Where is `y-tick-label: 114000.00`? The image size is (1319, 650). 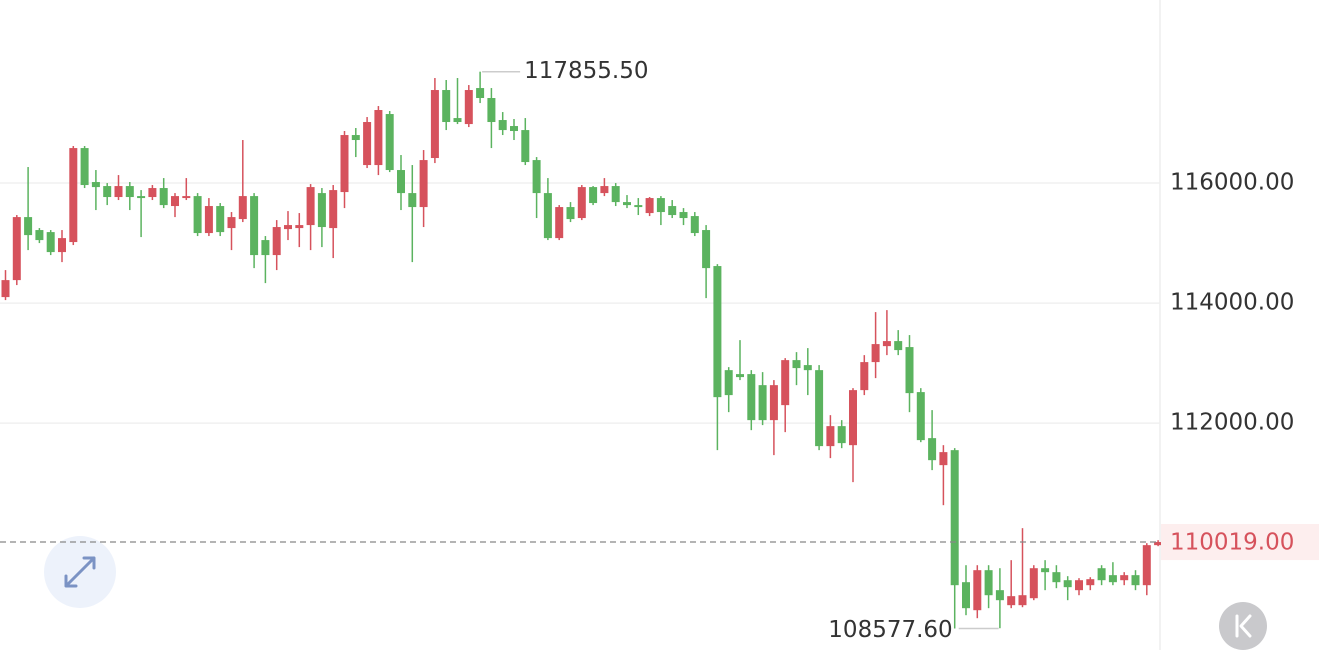
y-tick-label: 114000.00 is located at coordinates (1232, 303).